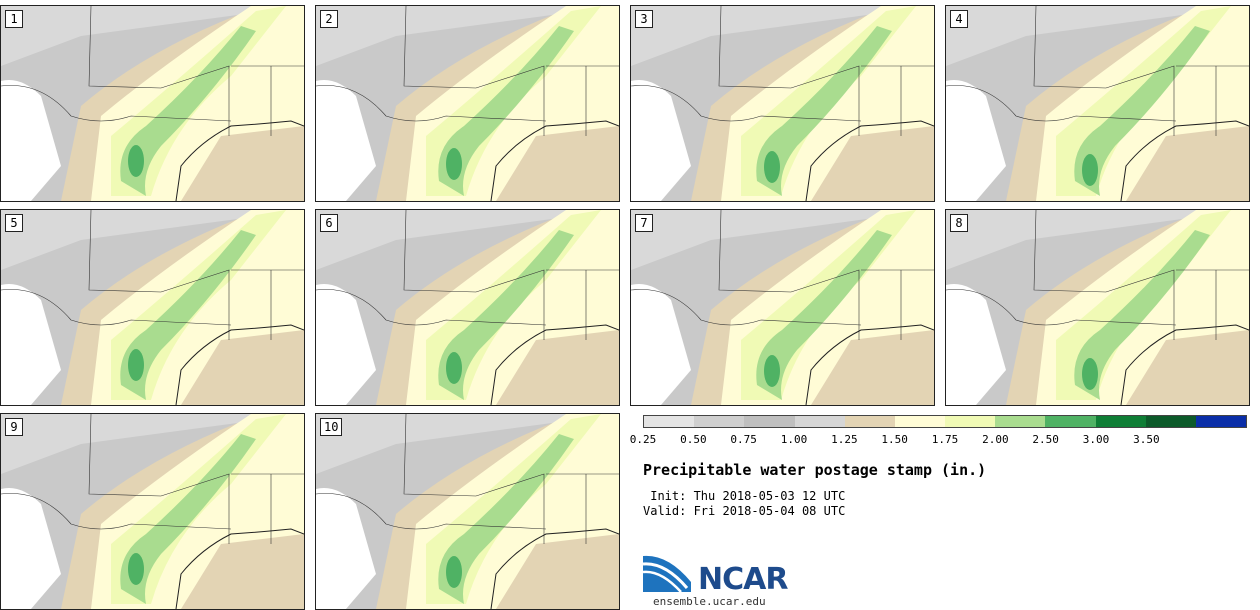 The height and width of the screenshot is (610, 1260). I want to click on chart-title: Precipitable water postage stamp (in.), so click(815, 470).